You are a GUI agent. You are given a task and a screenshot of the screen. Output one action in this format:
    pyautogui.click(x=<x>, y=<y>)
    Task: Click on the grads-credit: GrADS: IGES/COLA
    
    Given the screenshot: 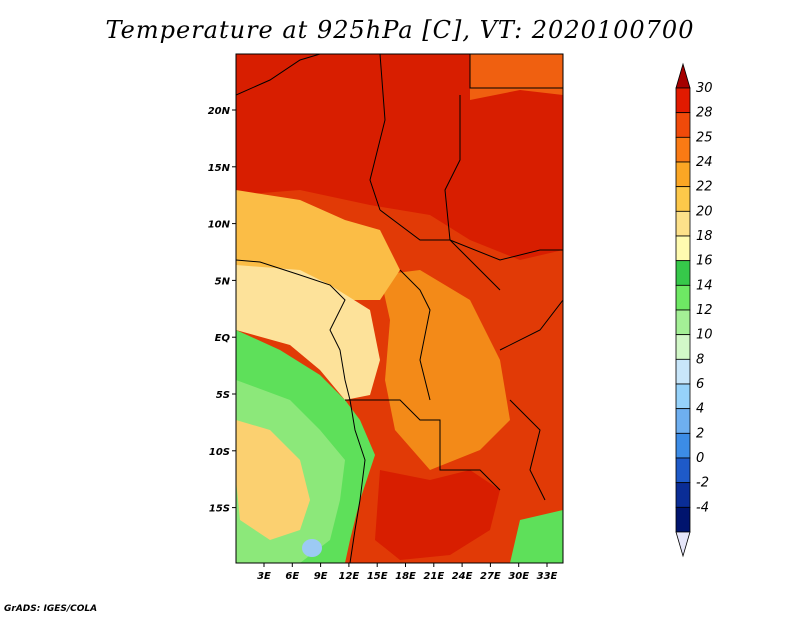 What is the action you would take?
    pyautogui.click(x=51, y=609)
    